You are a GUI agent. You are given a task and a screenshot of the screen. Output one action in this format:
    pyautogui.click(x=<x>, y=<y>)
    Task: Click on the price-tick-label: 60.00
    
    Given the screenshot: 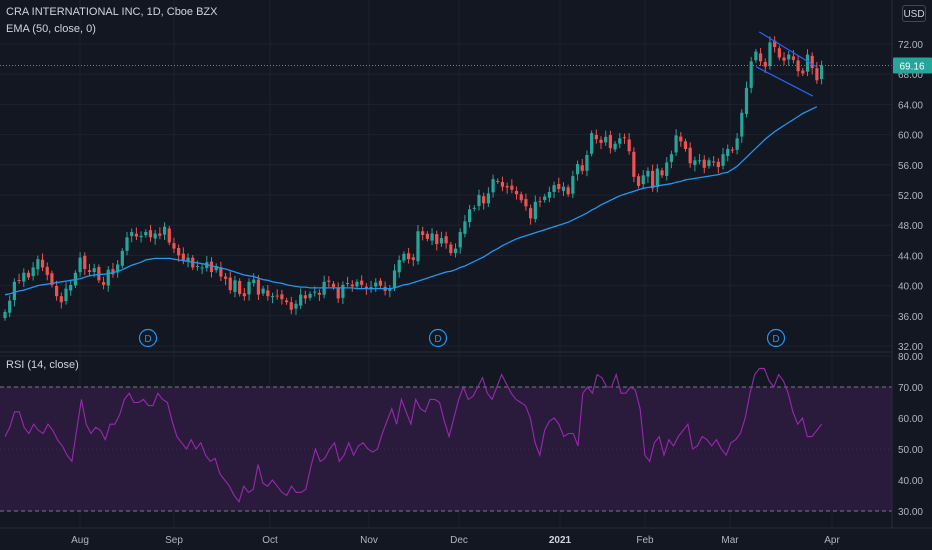 What is the action you would take?
    pyautogui.click(x=910, y=136)
    